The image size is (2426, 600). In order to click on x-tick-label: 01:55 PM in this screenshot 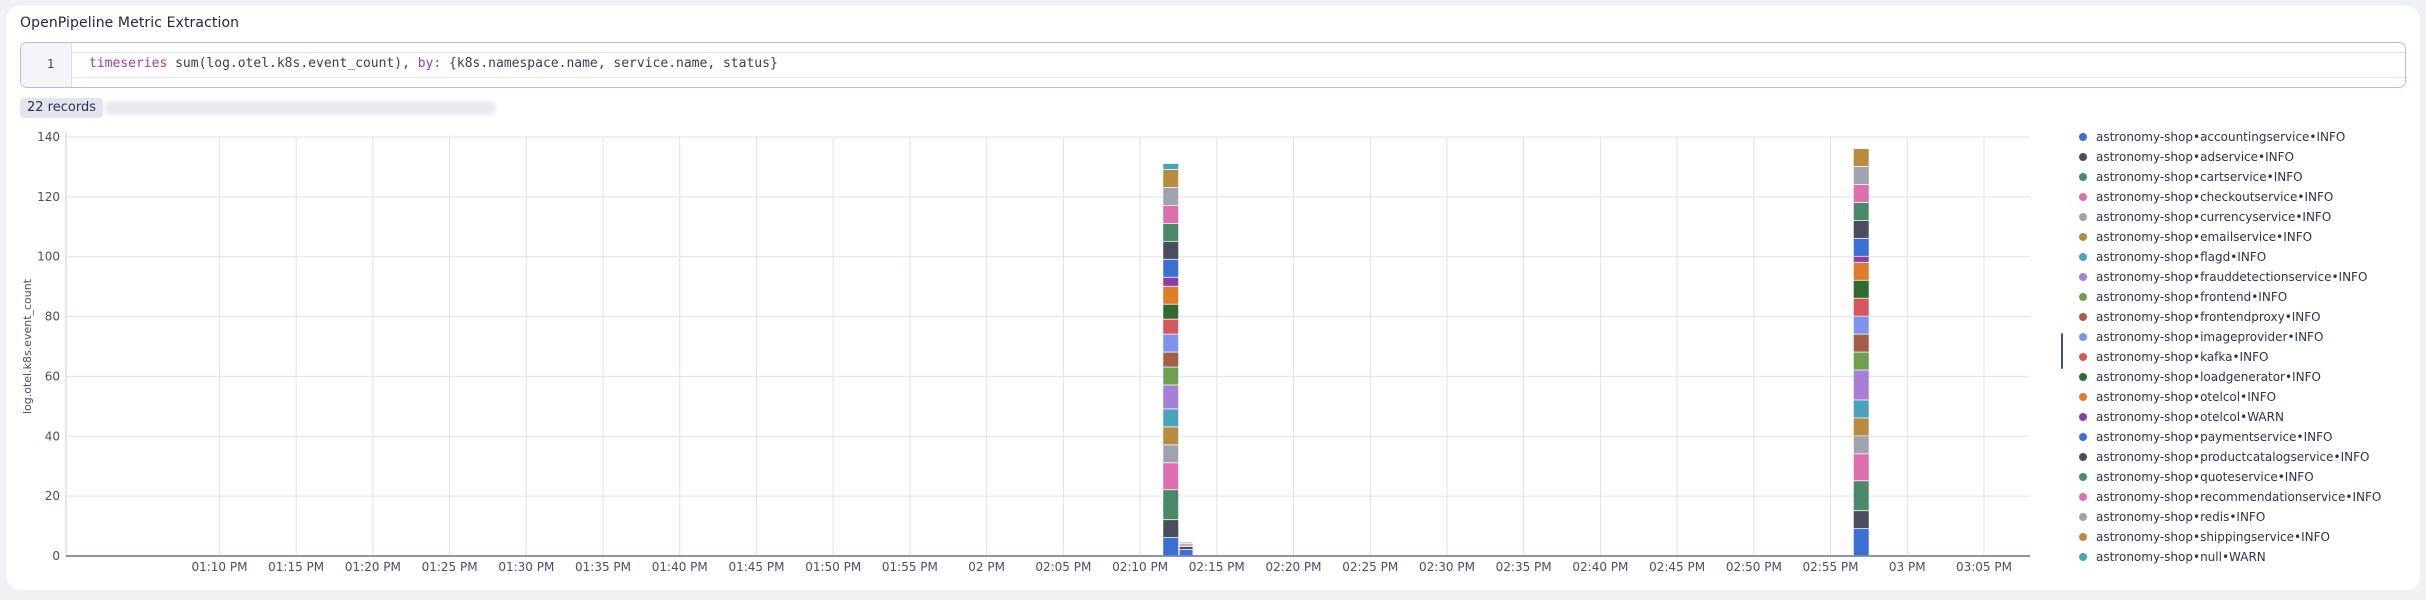, I will do `click(910, 567)`.